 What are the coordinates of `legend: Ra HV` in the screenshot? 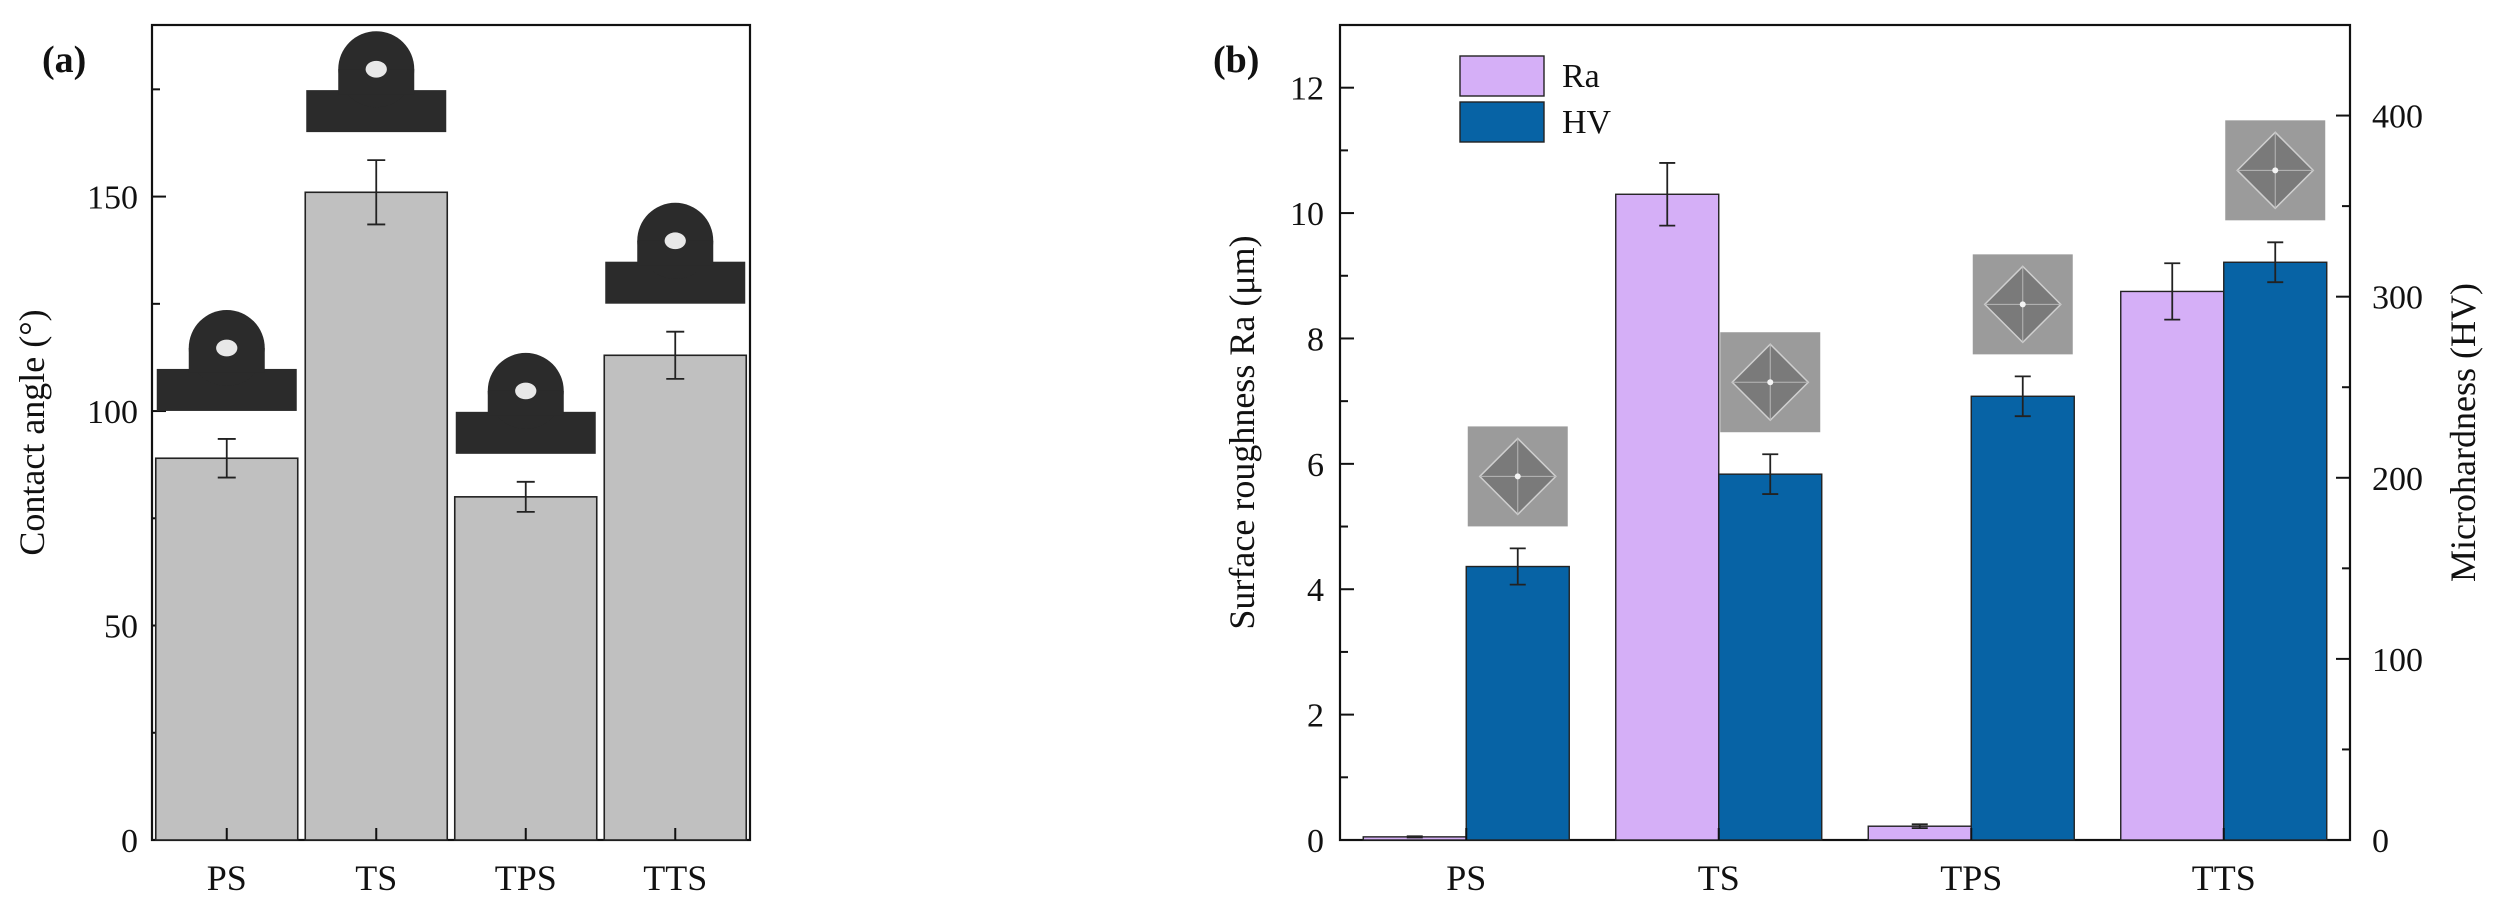 It's located at (1535, 99).